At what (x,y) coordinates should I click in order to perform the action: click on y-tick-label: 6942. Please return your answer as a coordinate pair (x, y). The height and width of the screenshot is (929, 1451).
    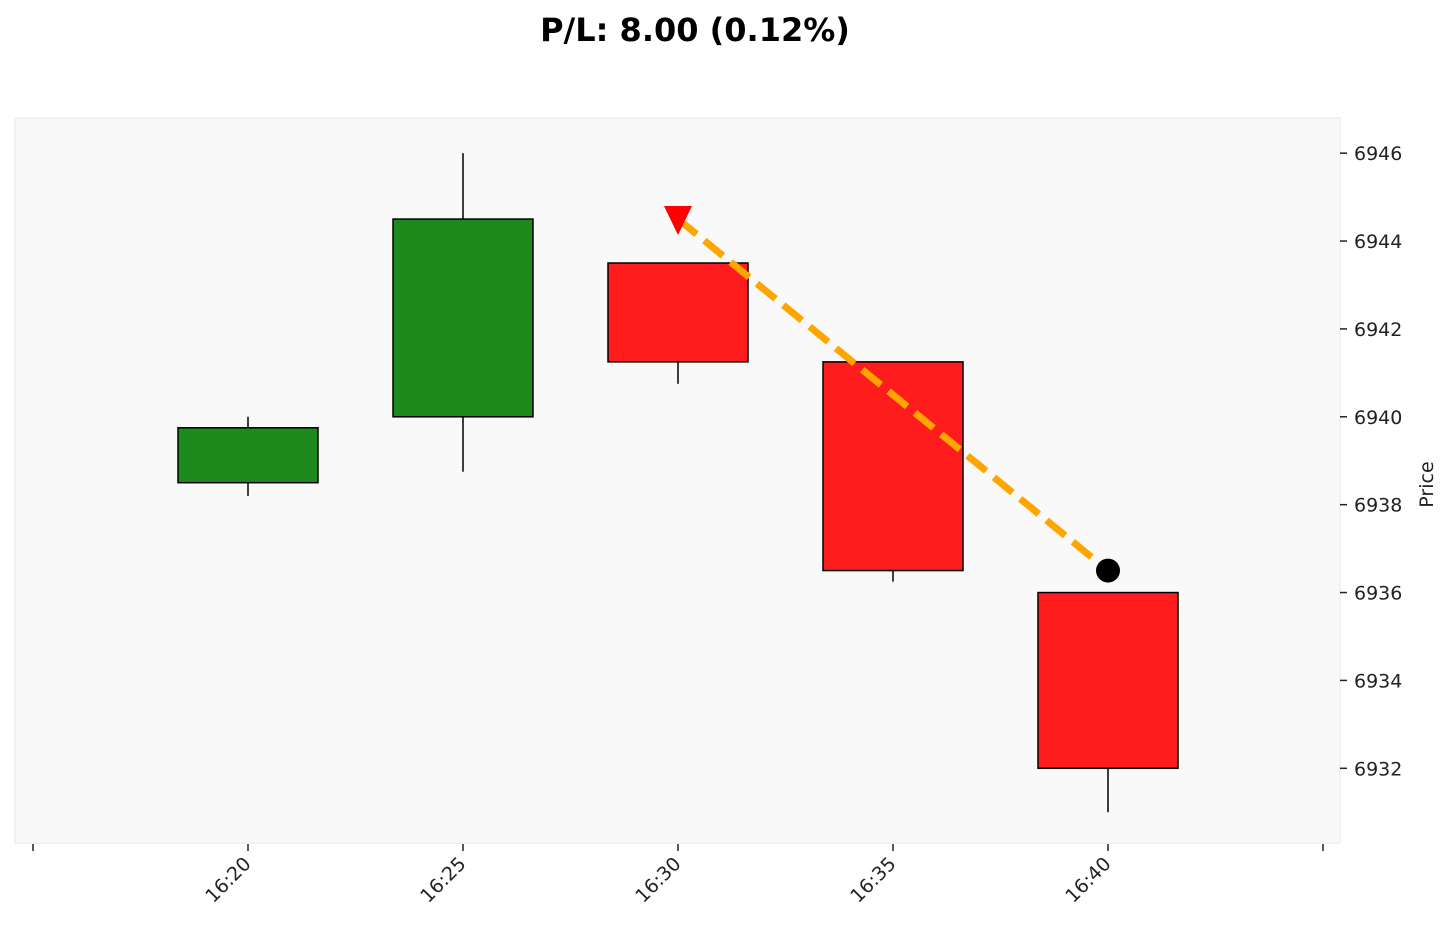
    Looking at the image, I should click on (1378, 330).